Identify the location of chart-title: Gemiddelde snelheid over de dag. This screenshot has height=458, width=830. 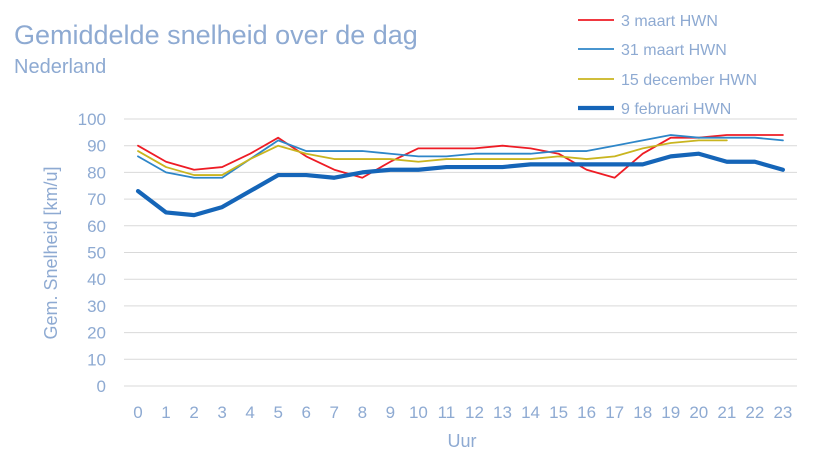
(216, 35).